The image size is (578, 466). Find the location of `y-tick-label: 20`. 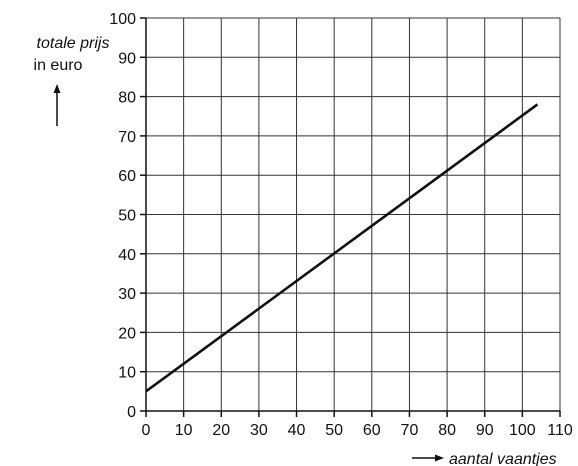

y-tick-label: 20 is located at coordinates (127, 333).